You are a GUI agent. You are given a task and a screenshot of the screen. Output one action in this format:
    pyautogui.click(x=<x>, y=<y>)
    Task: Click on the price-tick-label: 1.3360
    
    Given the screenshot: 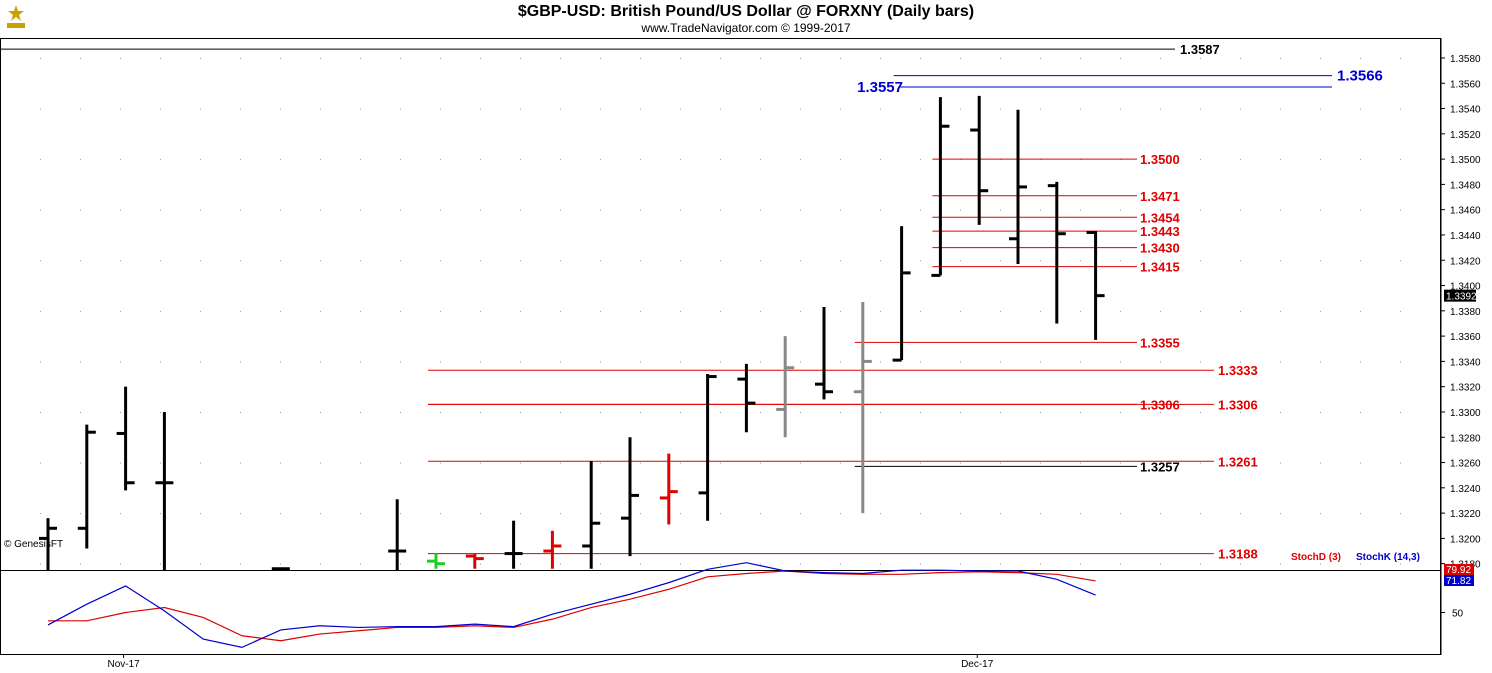 What is the action you would take?
    pyautogui.click(x=1465, y=337)
    